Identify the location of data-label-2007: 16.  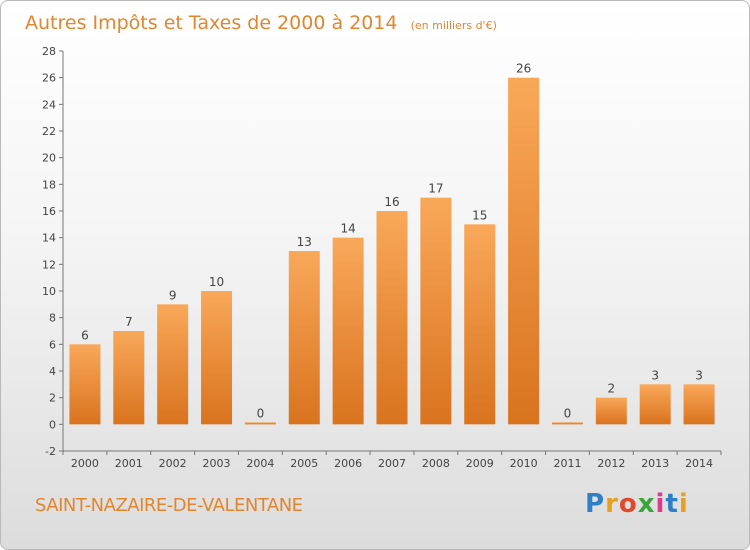
(391, 202).